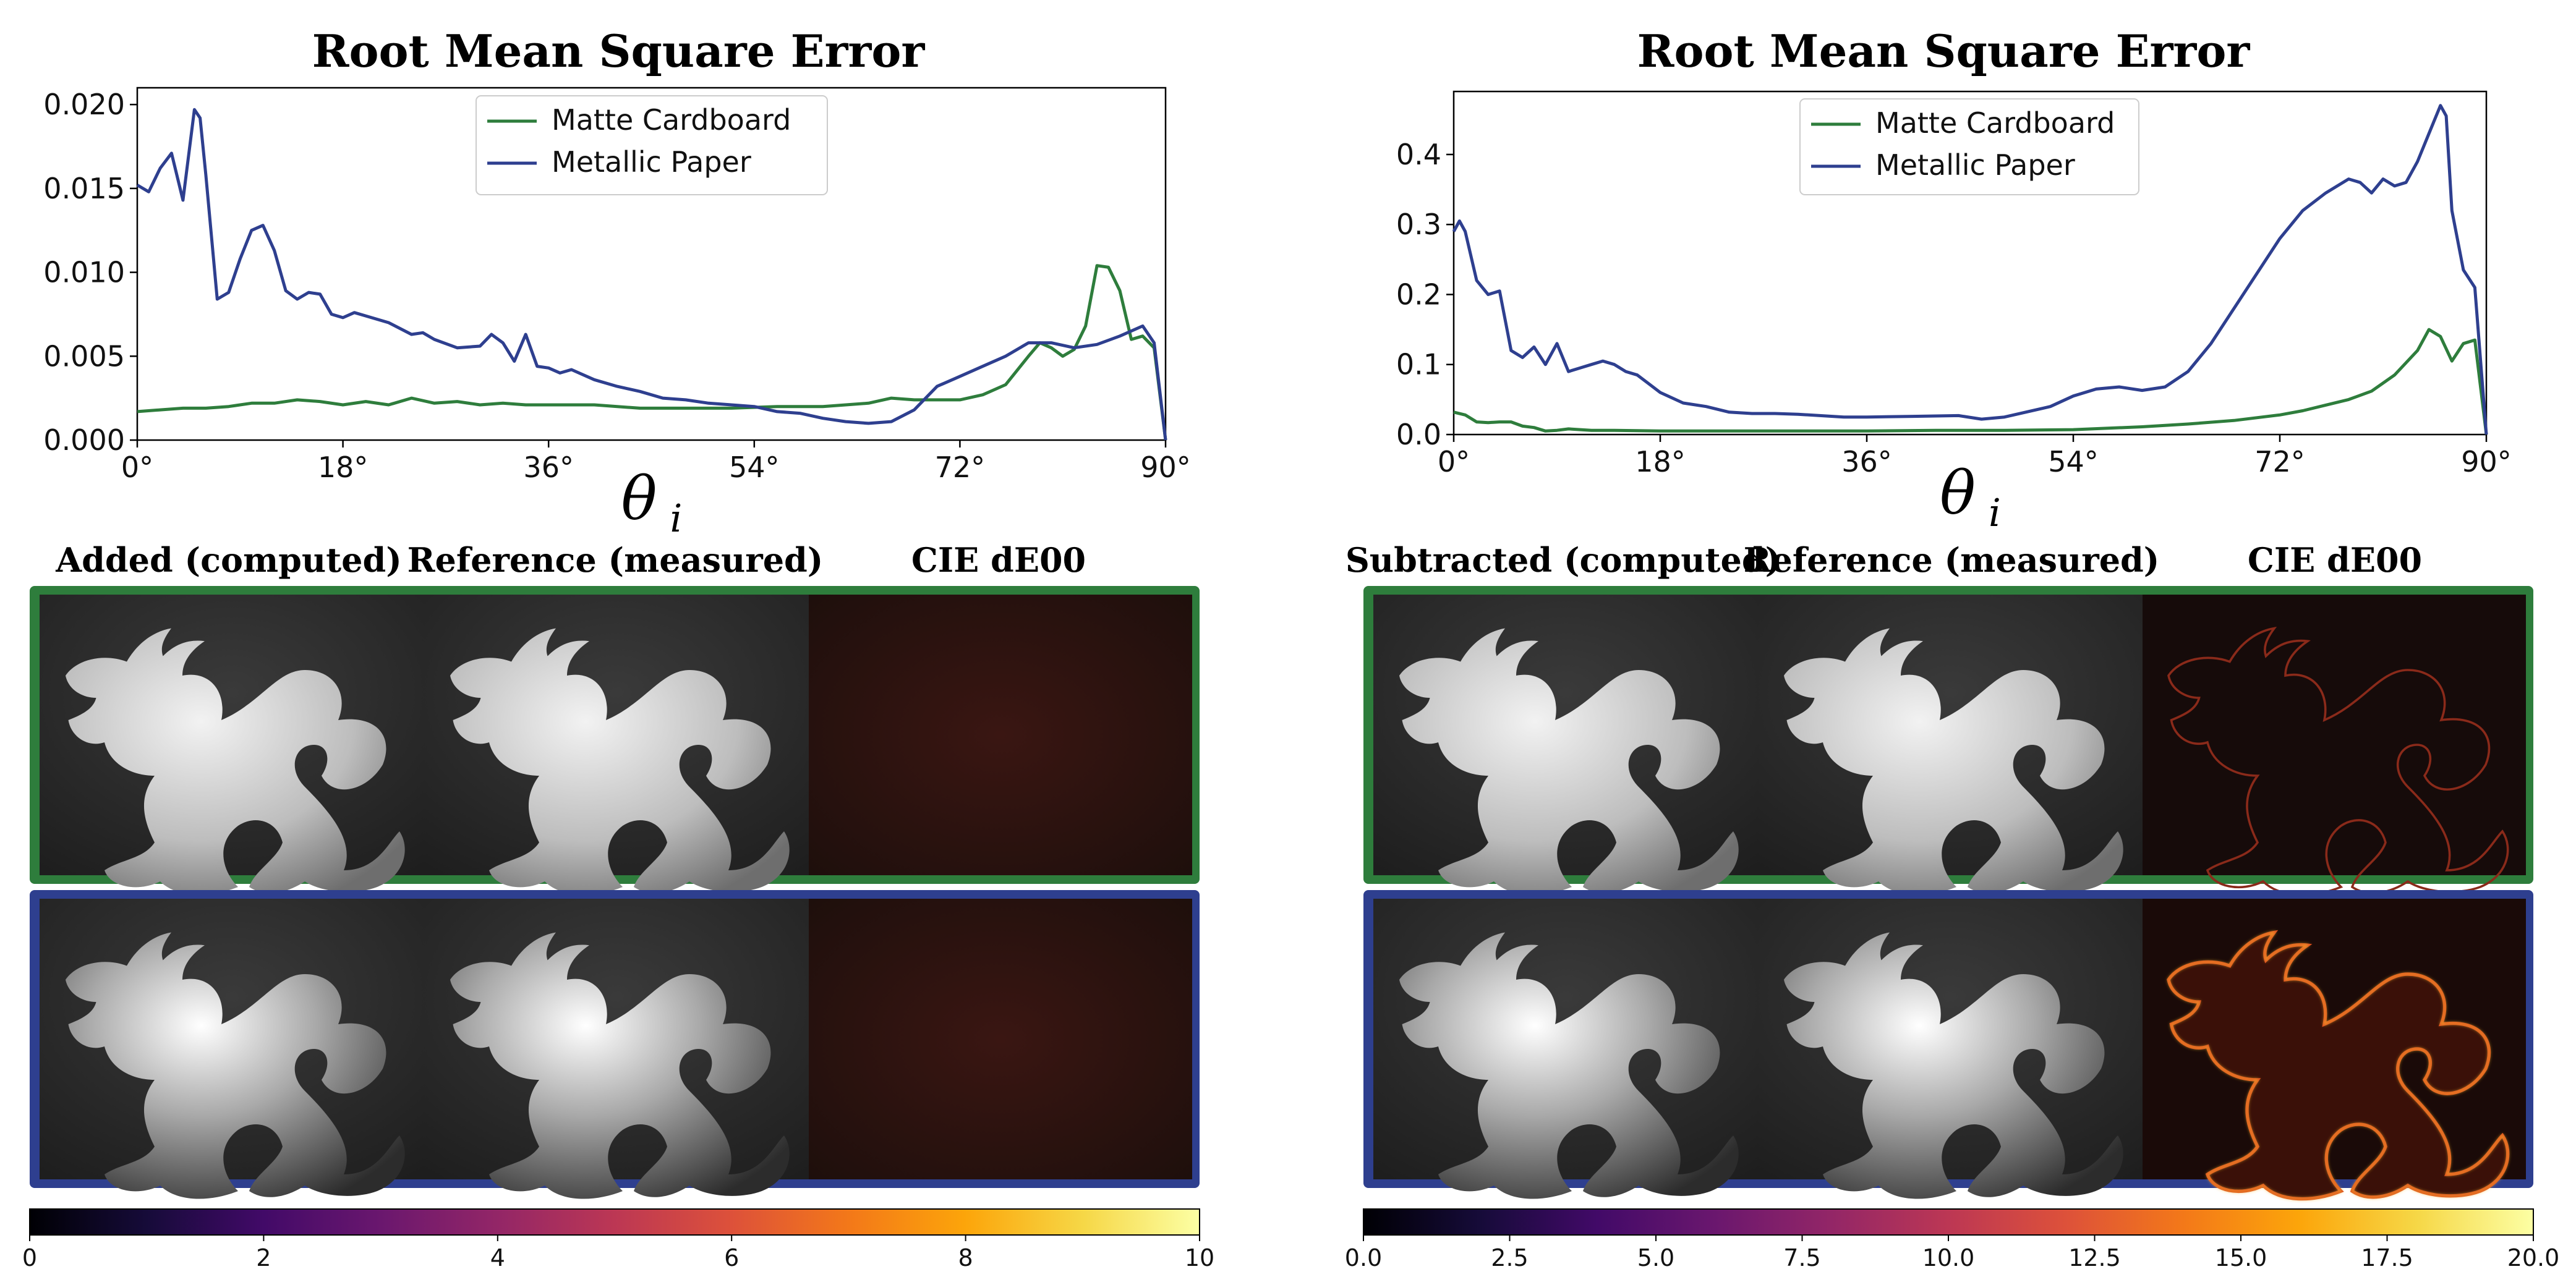 This screenshot has width=2576, height=1277. Describe the element at coordinates (84, 272) in the screenshot. I see `y-tick-label: 0.010` at that location.